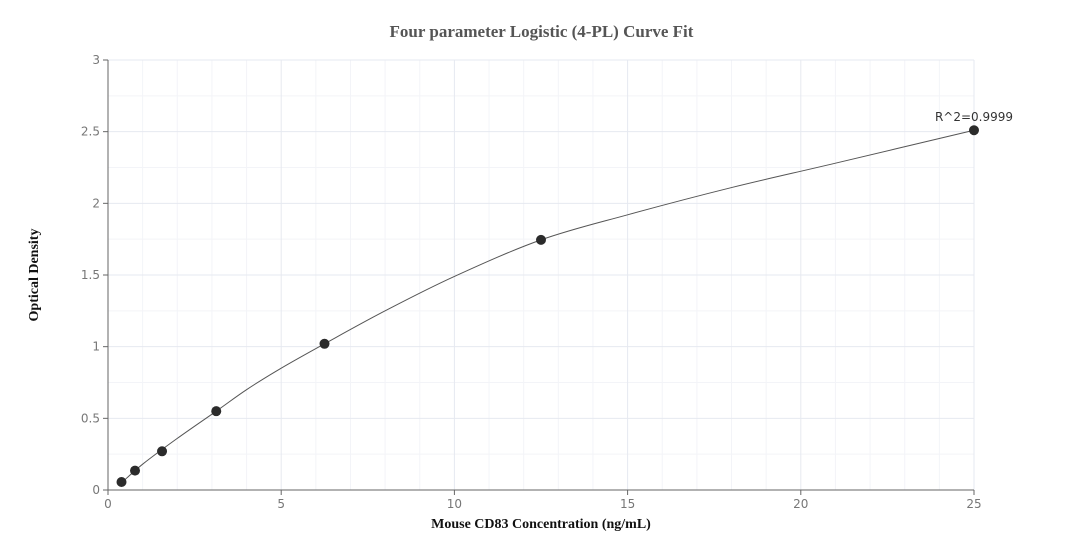 This screenshot has height=560, width=1083. I want to click on x-axis-label: Mouse CD83 Concentration (ng/mL), so click(541, 524).